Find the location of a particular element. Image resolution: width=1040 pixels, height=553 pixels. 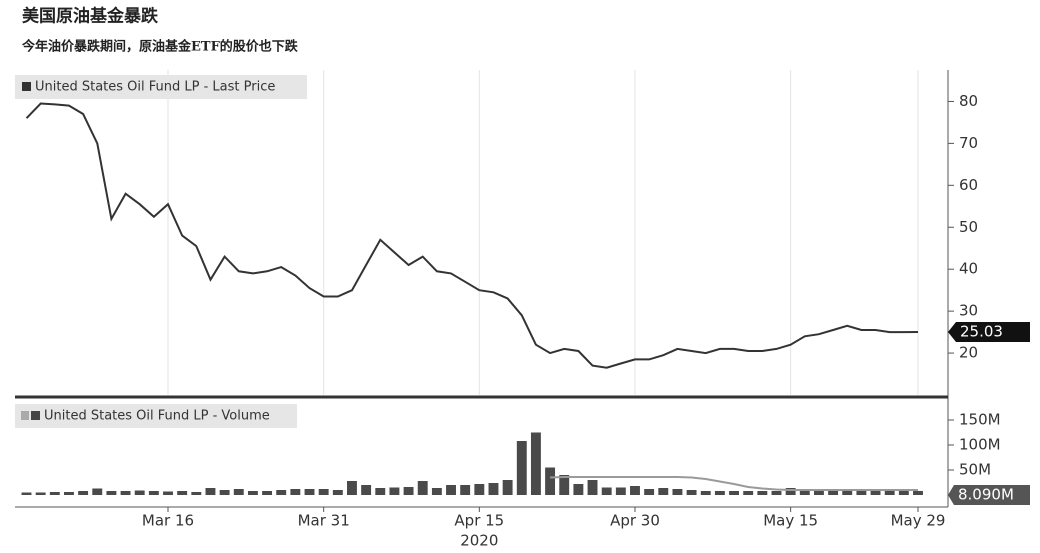

legend-label: United States Oil Fund LP - Volume is located at coordinates (157, 416).